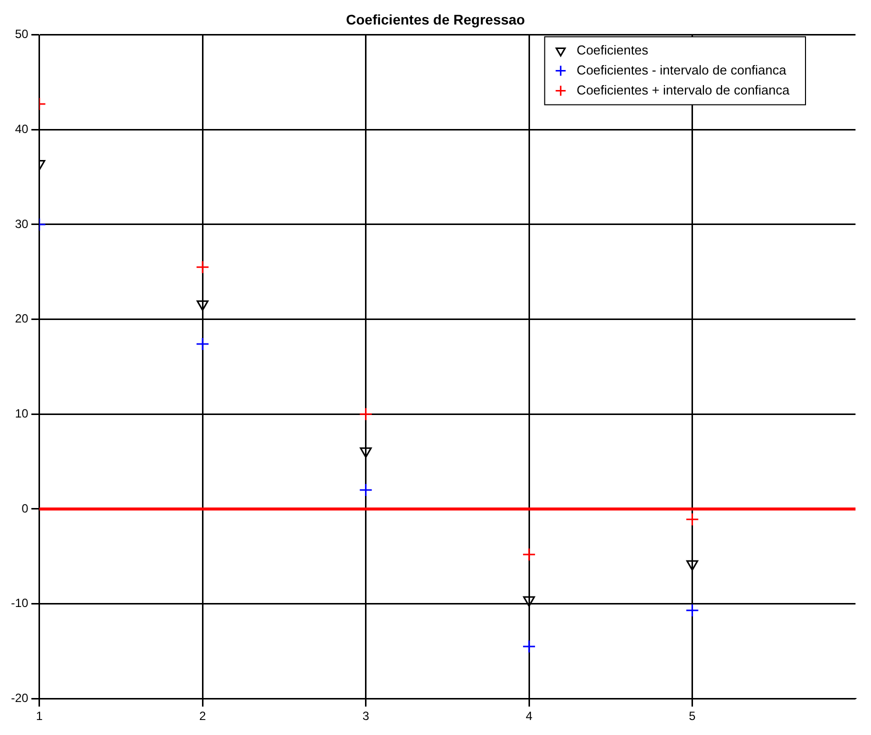  Describe the element at coordinates (21, 319) in the screenshot. I see `y-tick-label: 20` at that location.